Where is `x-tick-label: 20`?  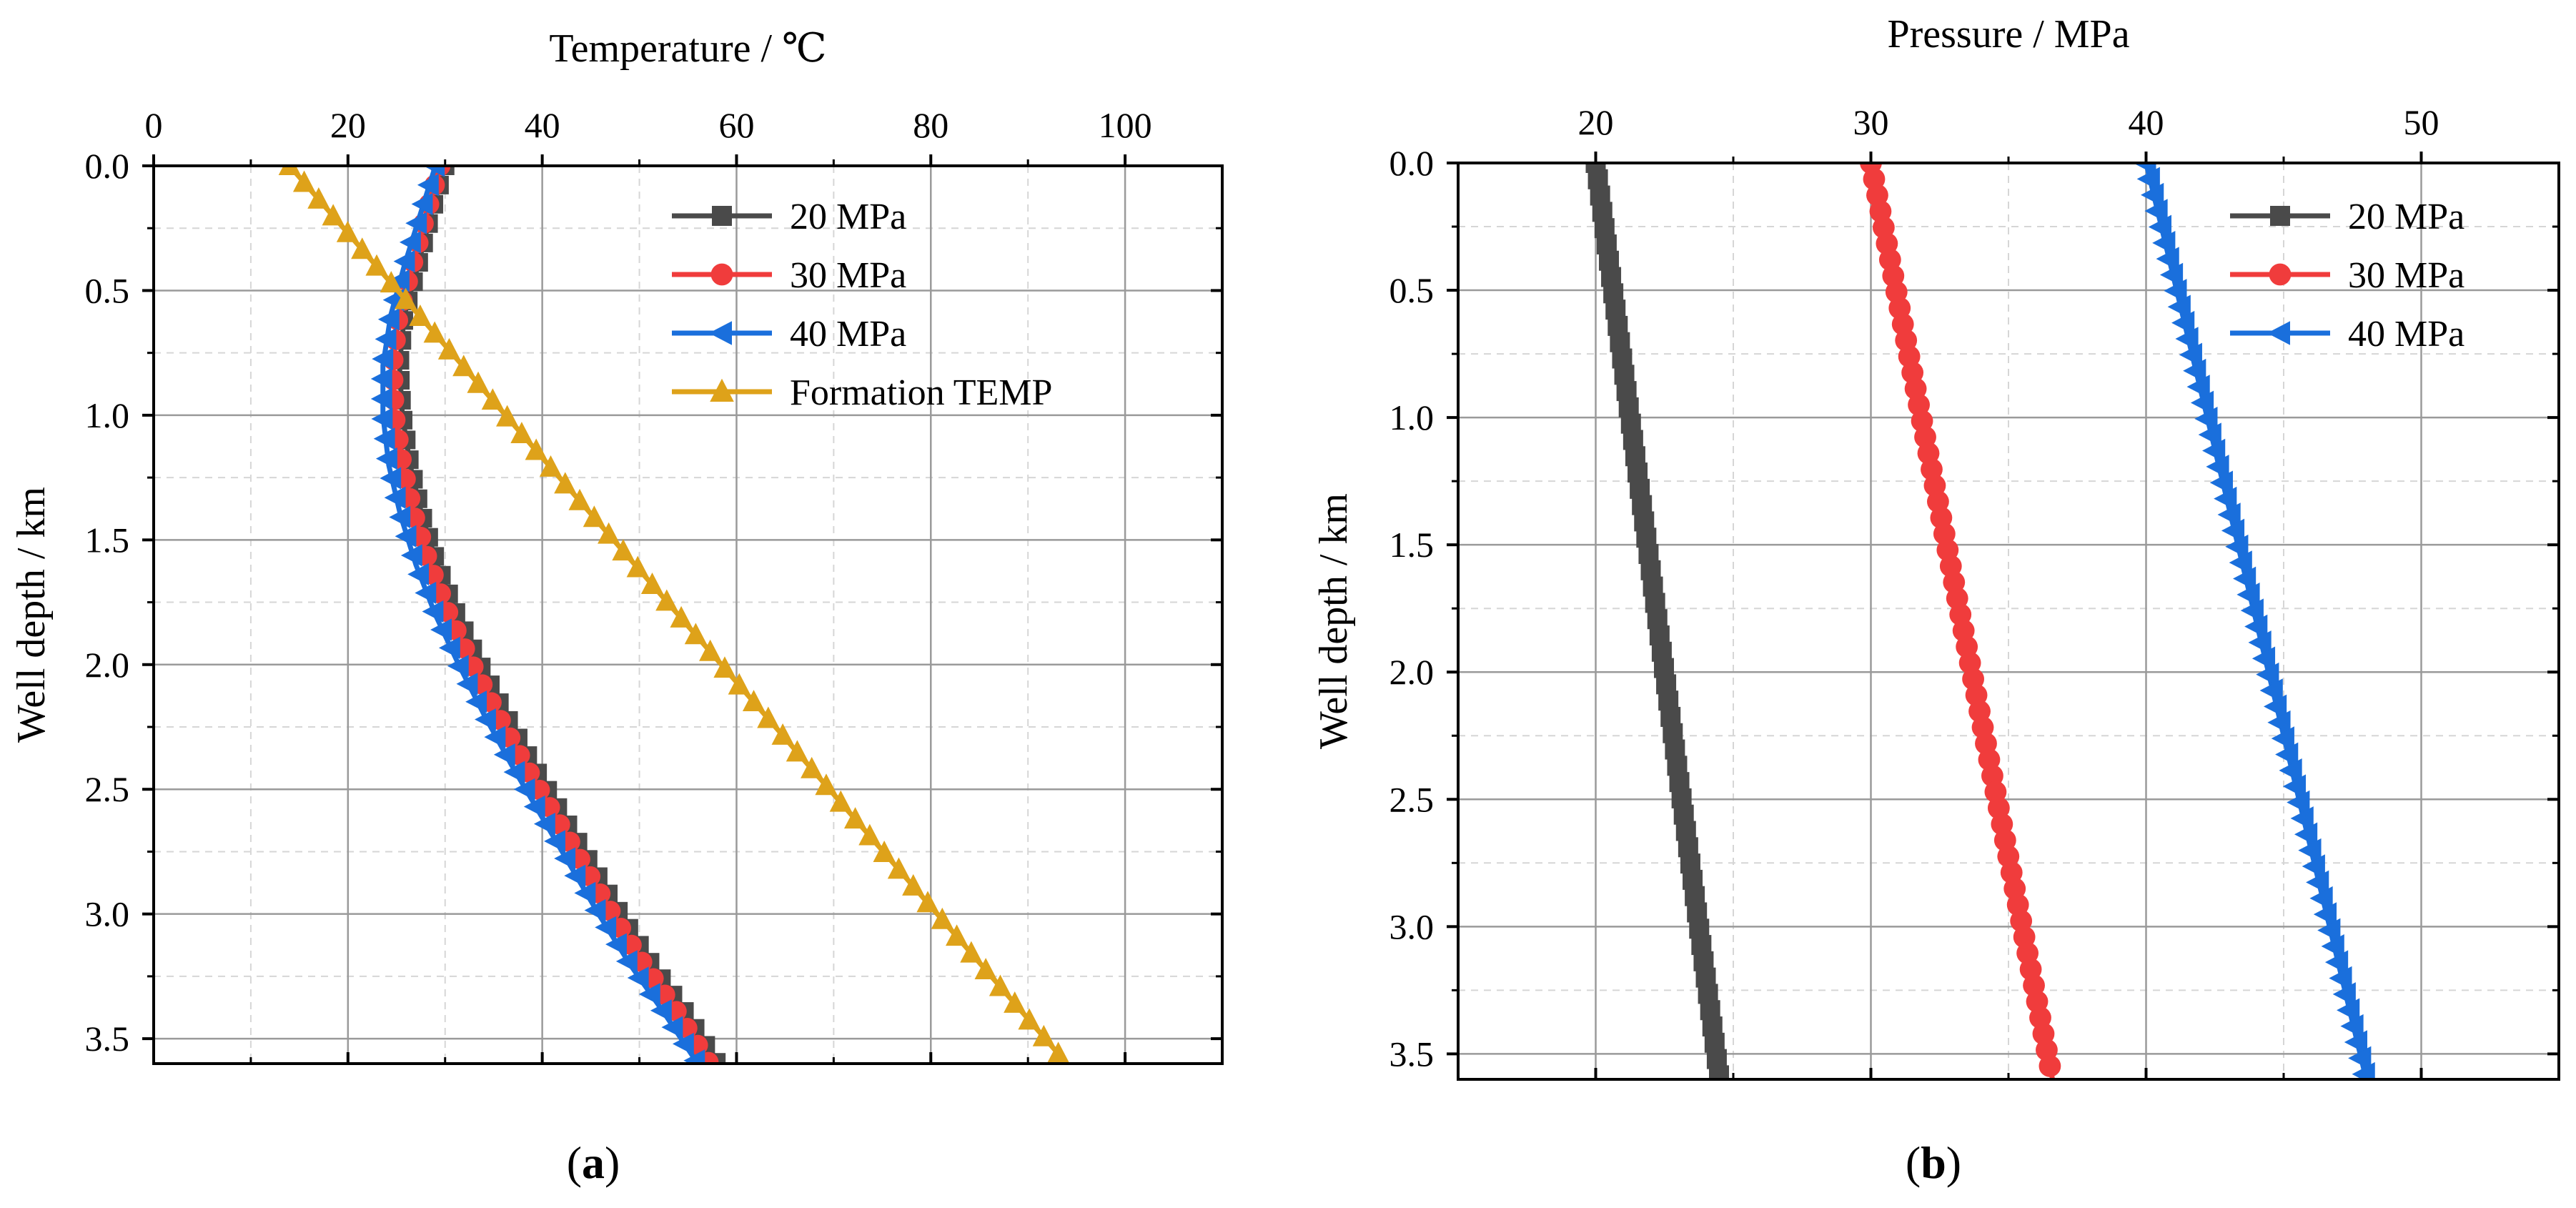 x-tick-label: 20 is located at coordinates (1596, 122).